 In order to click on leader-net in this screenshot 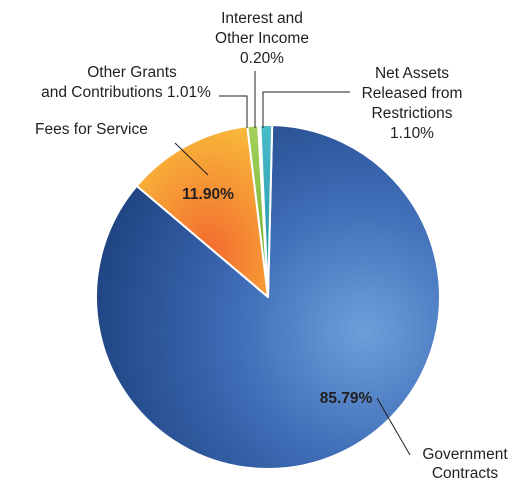, I will do `click(306, 109)`.